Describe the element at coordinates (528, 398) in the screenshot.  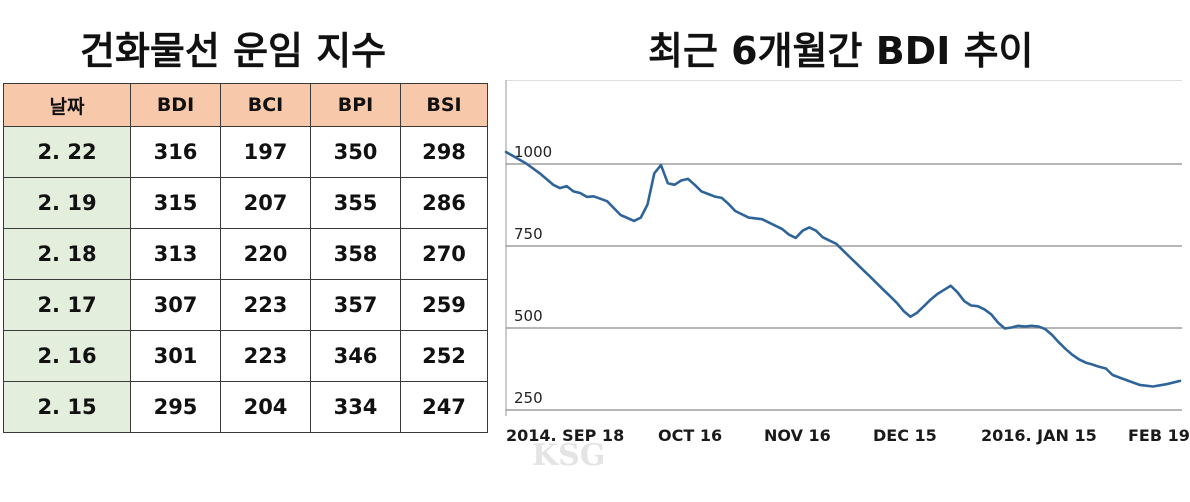
I see `y-tick-label: 250` at that location.